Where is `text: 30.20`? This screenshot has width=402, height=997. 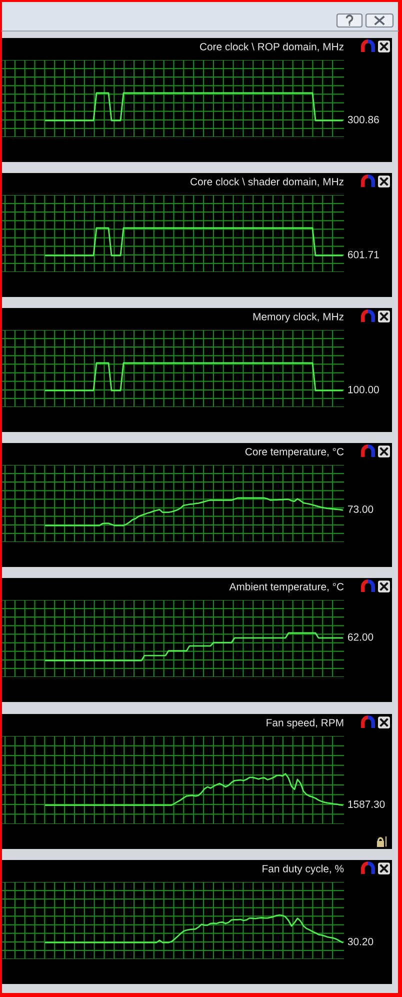 text: 30.20 is located at coordinates (361, 942).